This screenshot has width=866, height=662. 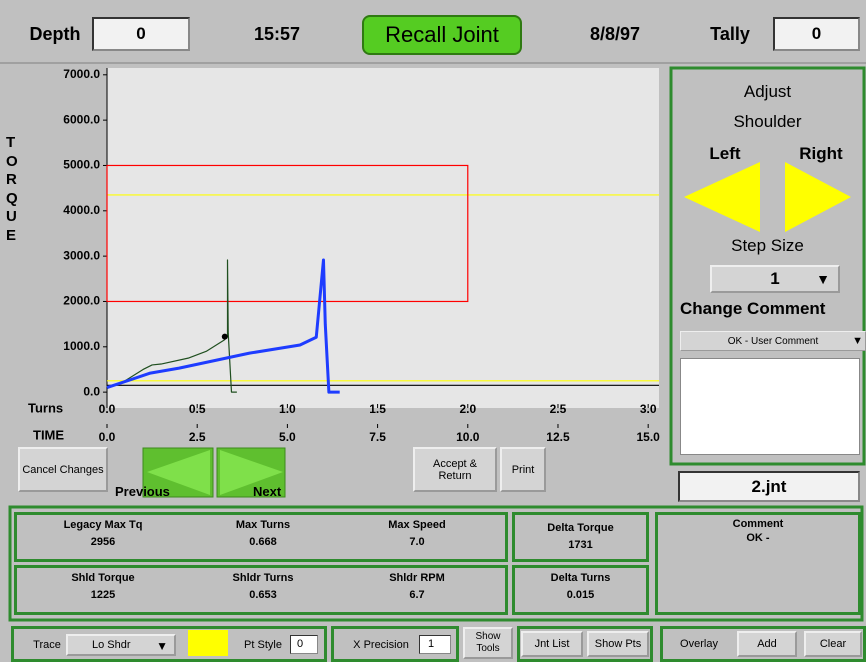 What do you see at coordinates (558, 437) in the screenshot?
I see `x2-tick-label: 12.5` at bounding box center [558, 437].